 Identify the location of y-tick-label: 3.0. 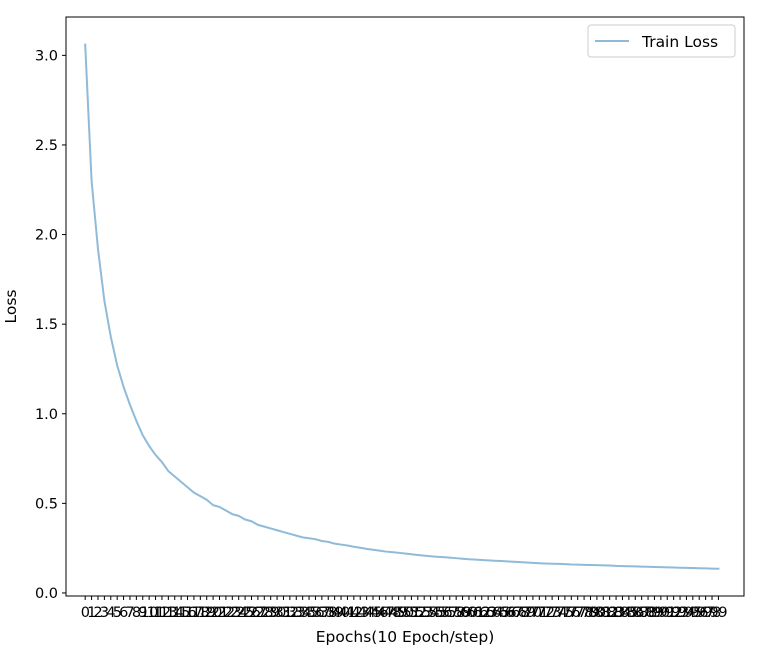
(46, 56).